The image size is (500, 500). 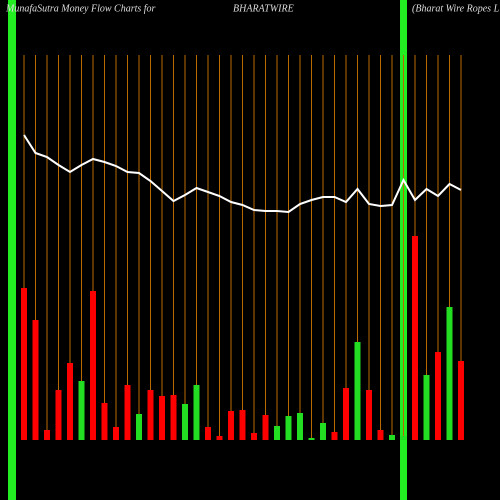 What do you see at coordinates (263, 8) in the screenshot?
I see `chart-symbol: BHARATWIRE` at bounding box center [263, 8].